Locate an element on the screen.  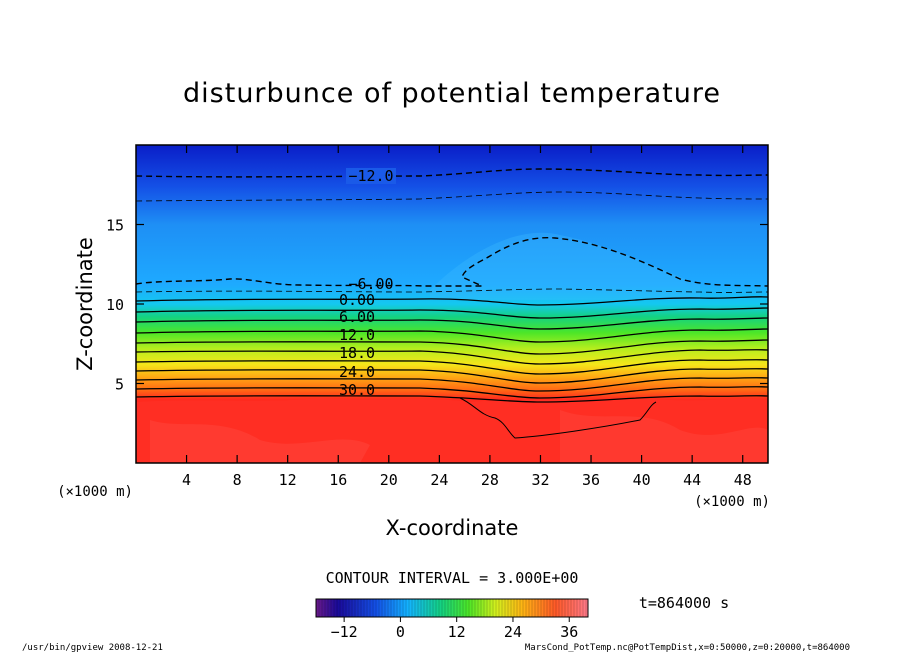
y-axis-label: Z-coordinate is located at coordinates (85, 304).